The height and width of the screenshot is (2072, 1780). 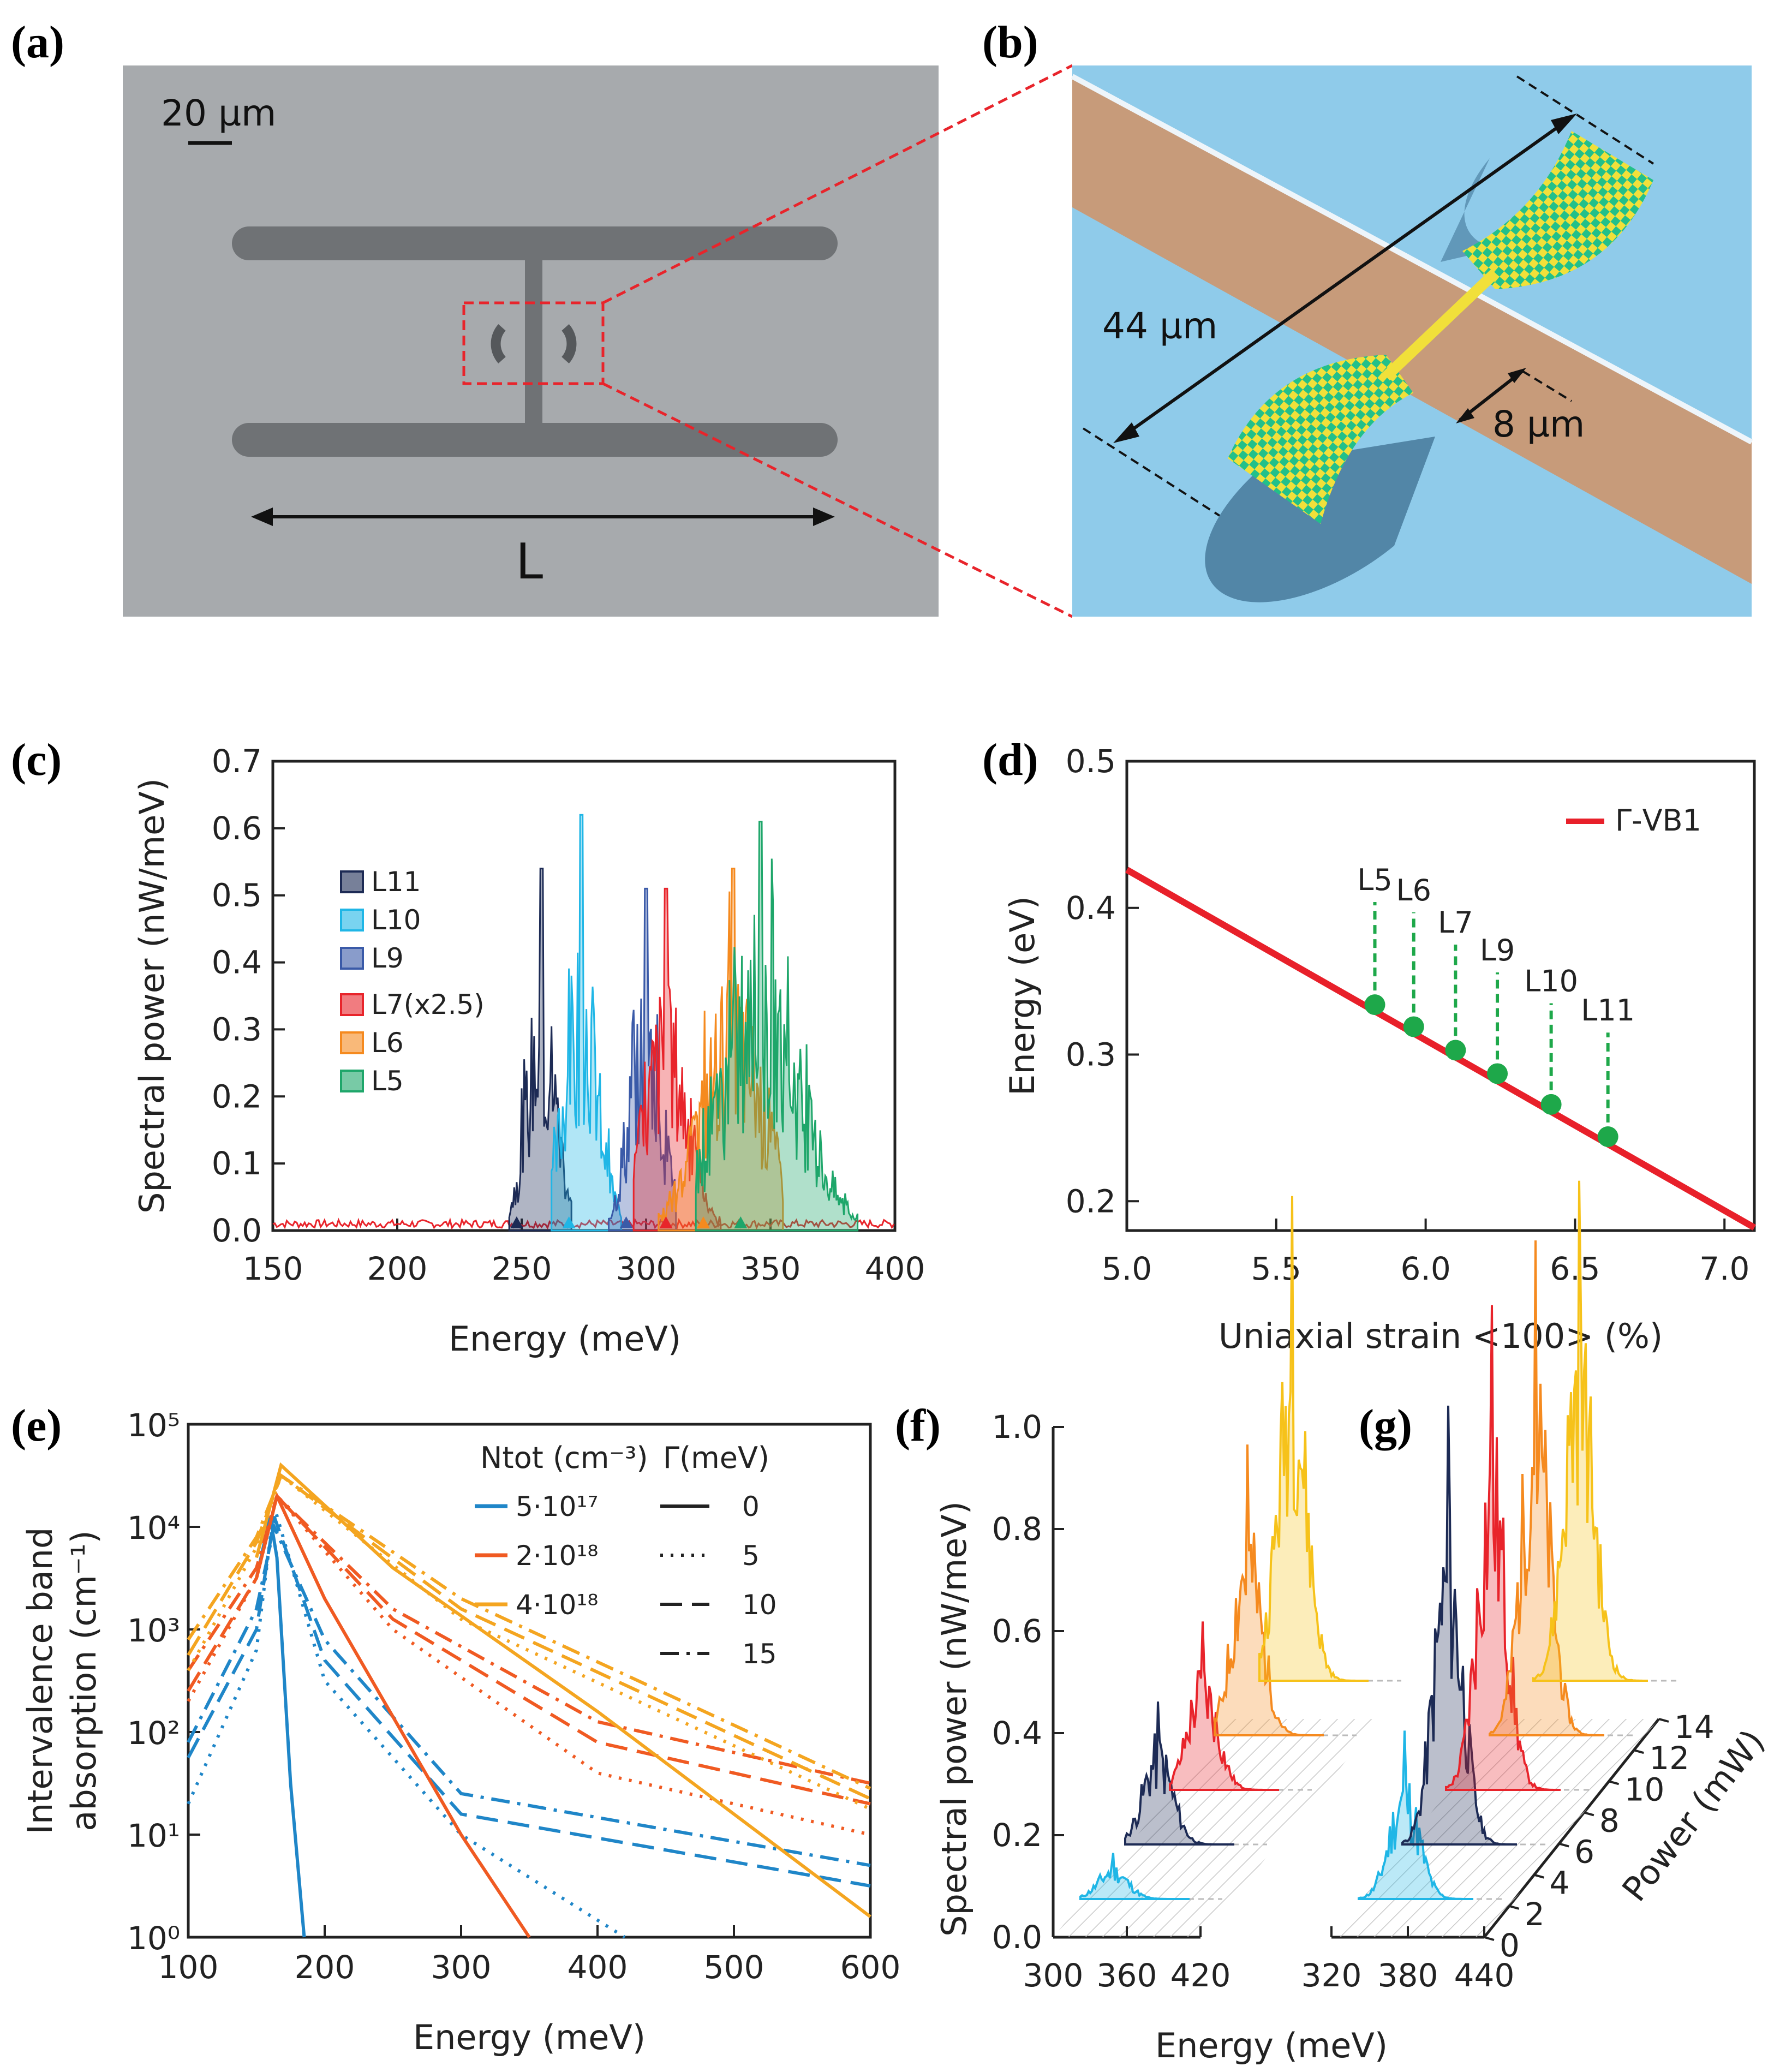 What do you see at coordinates (751, 1556) in the screenshot?
I see `legend-gamma-label: 5` at bounding box center [751, 1556].